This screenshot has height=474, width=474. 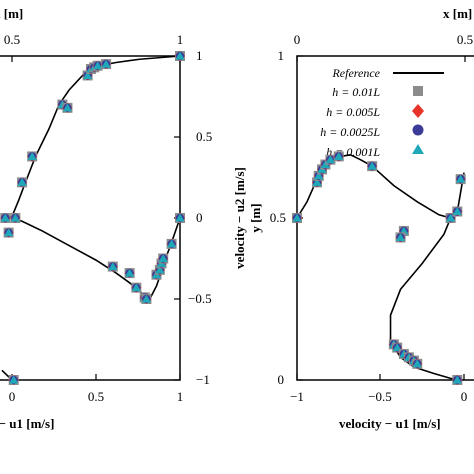 What do you see at coordinates (418, 149) in the screenshot?
I see `legend-marker-triangle` at bounding box center [418, 149].